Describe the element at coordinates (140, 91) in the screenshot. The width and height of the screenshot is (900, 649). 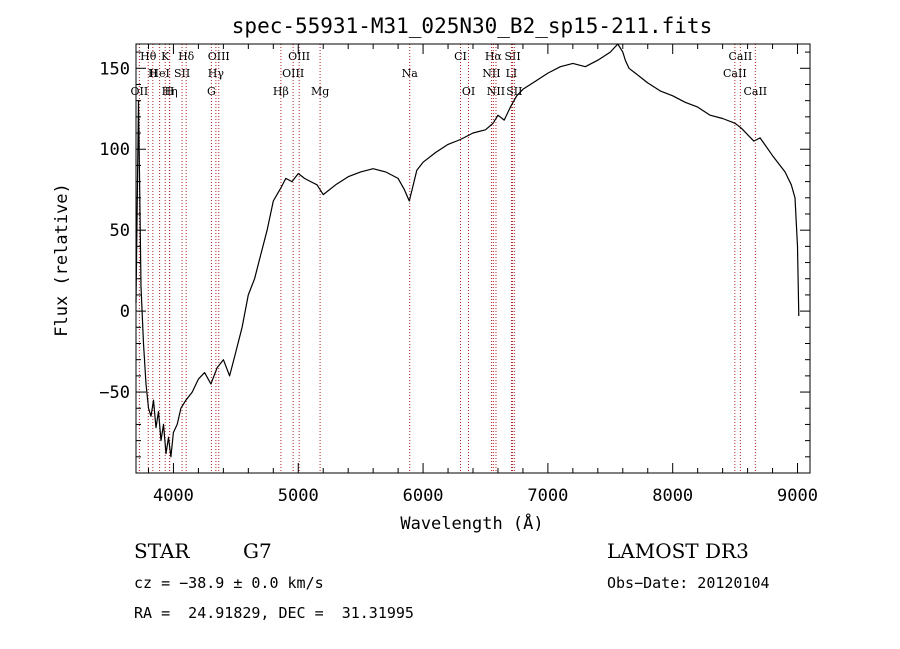
I see `spectral-line-label: OII` at that location.